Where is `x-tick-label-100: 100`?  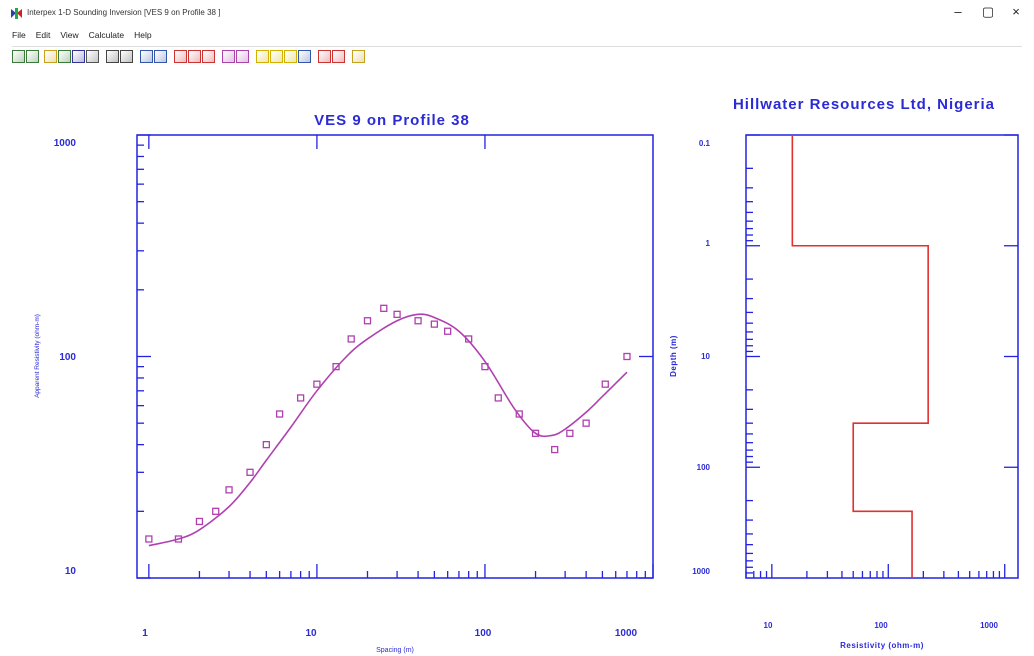 x-tick-label-100: 100 is located at coordinates (483, 633).